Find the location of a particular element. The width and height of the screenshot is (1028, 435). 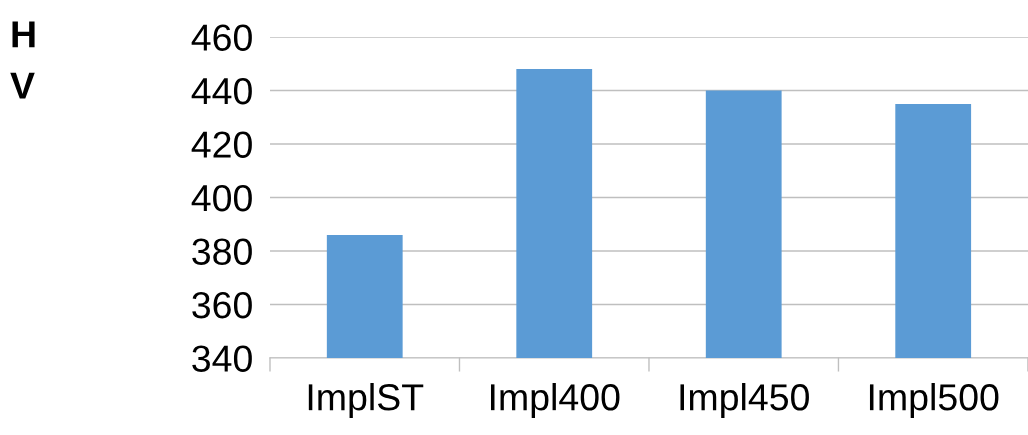

y-tick-label: 360 is located at coordinates (222, 305).